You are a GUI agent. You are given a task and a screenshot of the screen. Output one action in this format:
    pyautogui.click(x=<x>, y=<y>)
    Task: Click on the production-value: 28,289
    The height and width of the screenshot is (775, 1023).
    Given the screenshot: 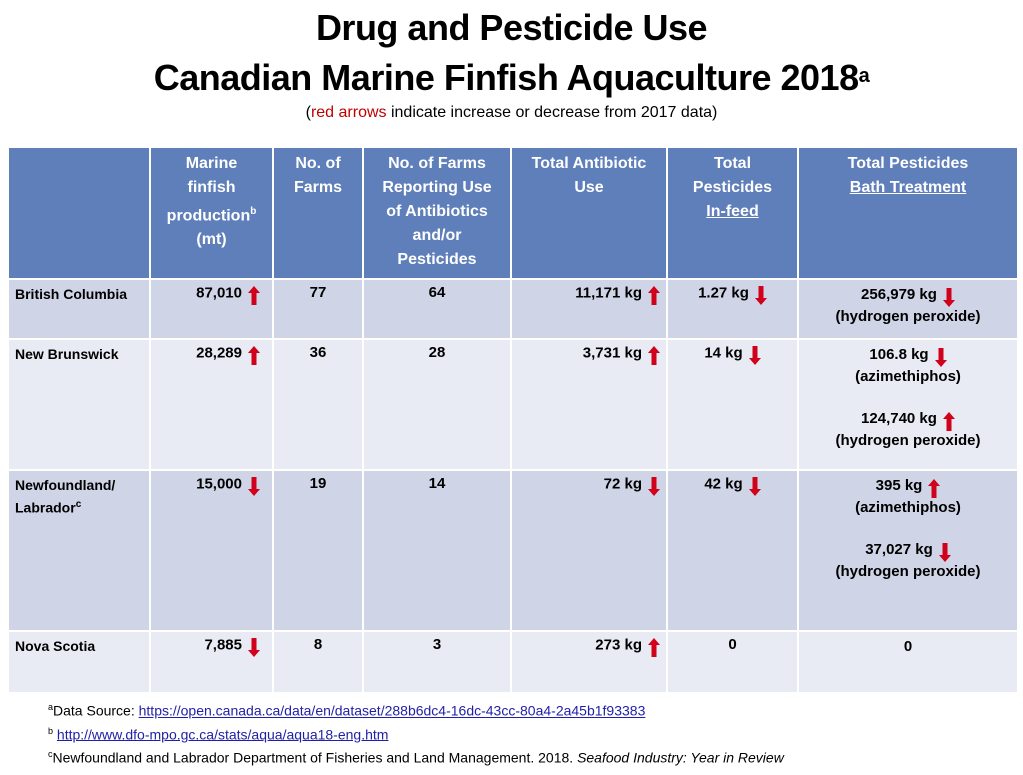 What is the action you would take?
    pyautogui.click(x=219, y=353)
    